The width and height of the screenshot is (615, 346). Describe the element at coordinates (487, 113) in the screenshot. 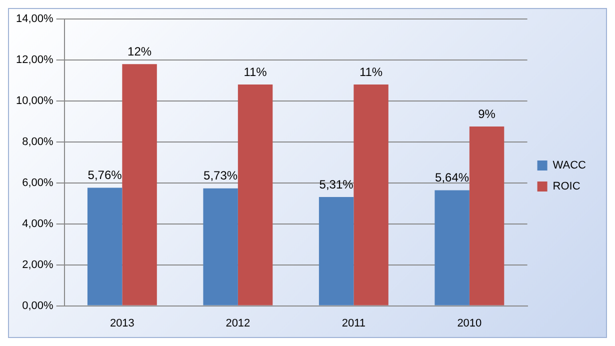

I see `data-label: 9%` at that location.